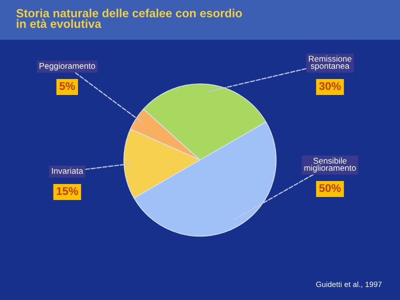  Describe the element at coordinates (67, 191) in the screenshot. I see `data-label: 15%` at that location.